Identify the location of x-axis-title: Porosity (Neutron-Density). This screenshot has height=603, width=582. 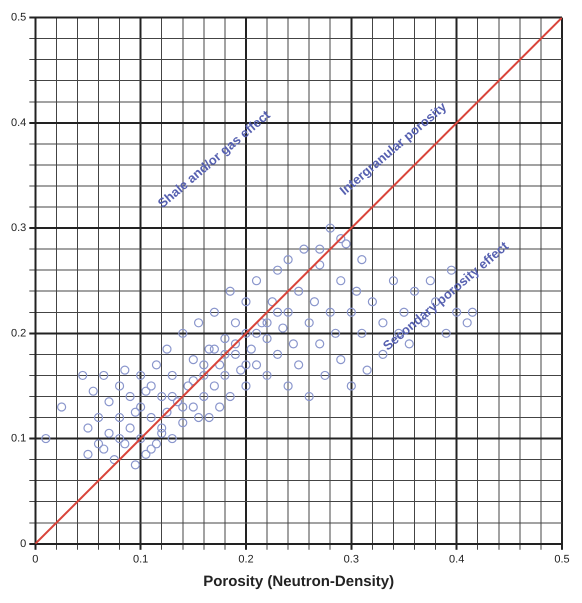
(298, 581).